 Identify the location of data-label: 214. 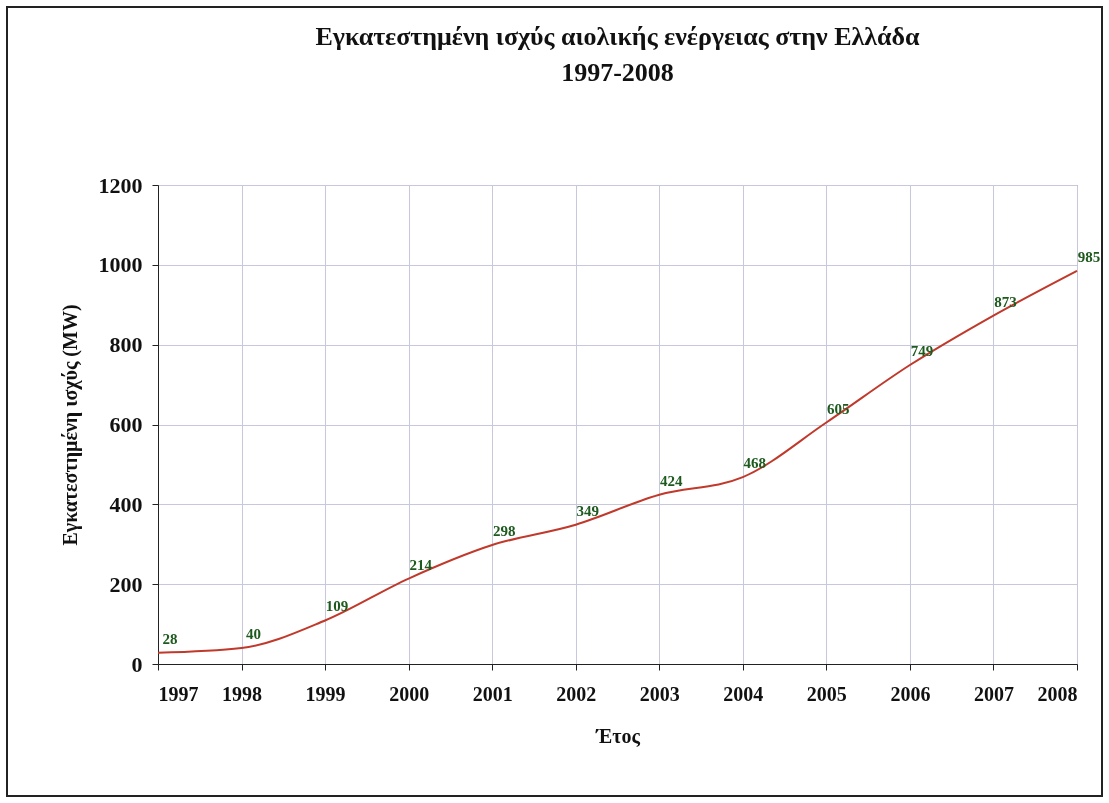
(421, 564).